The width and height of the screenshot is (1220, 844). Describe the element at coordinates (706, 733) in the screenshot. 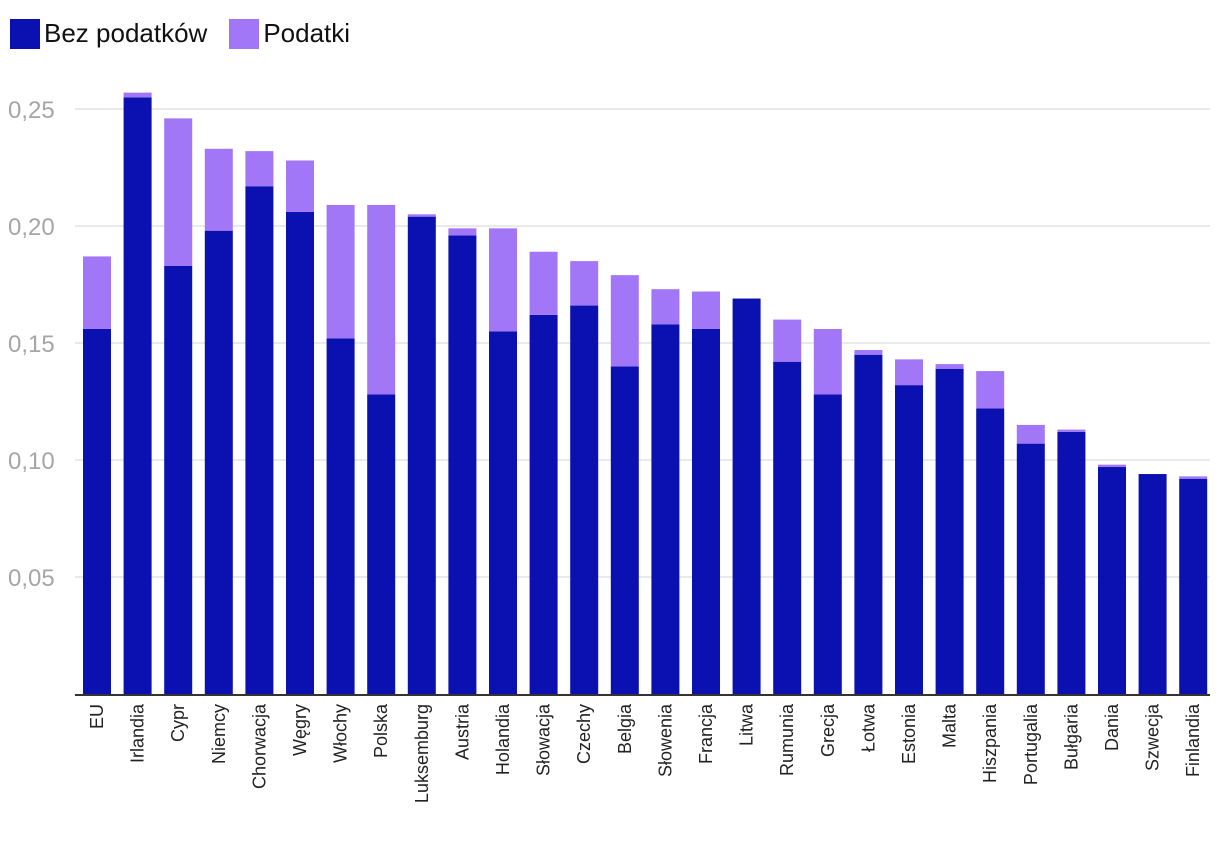

I see `x-tick-label-francja: Francja` at that location.